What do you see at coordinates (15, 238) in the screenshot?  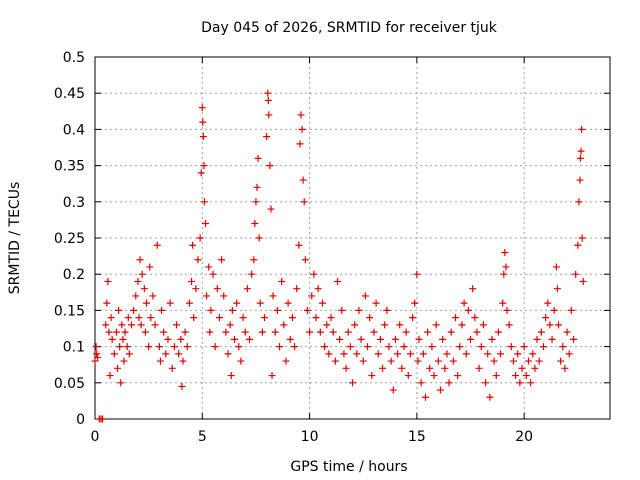 I see `y-axis-label: SRMTID / TECUs` at bounding box center [15, 238].